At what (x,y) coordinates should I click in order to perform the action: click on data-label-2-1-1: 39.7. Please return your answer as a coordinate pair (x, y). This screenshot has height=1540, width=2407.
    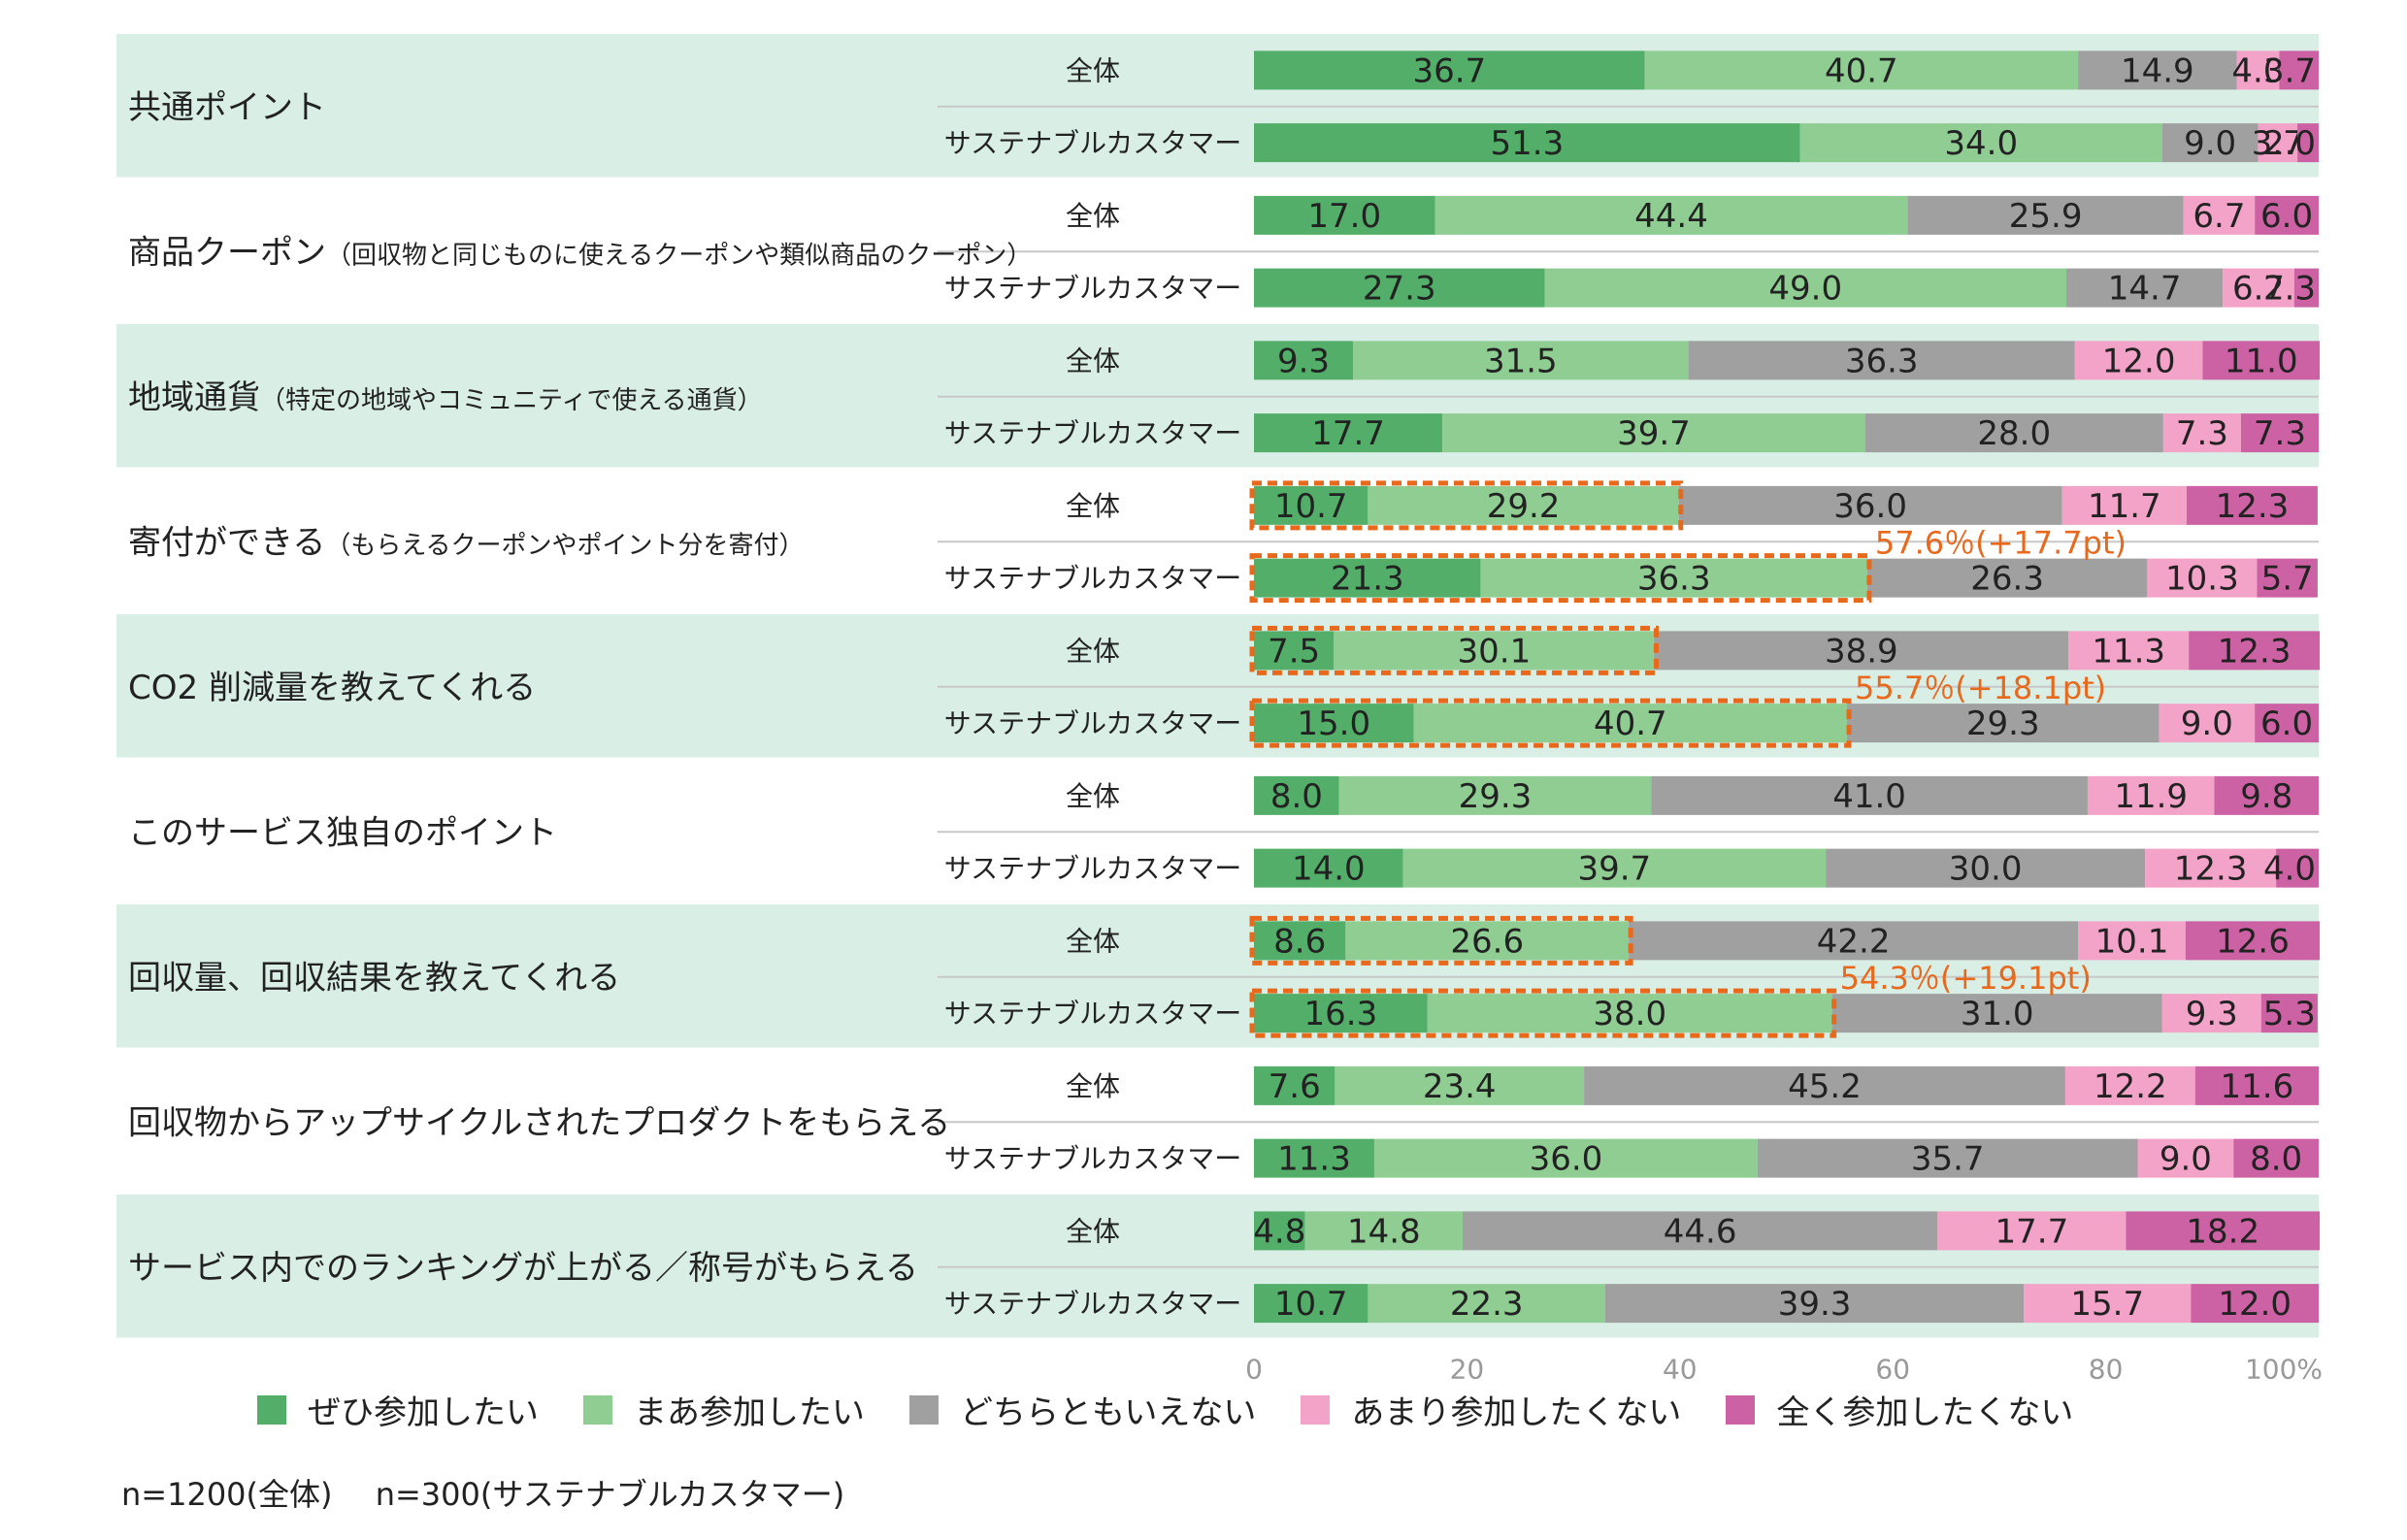
    Looking at the image, I should click on (1654, 434).